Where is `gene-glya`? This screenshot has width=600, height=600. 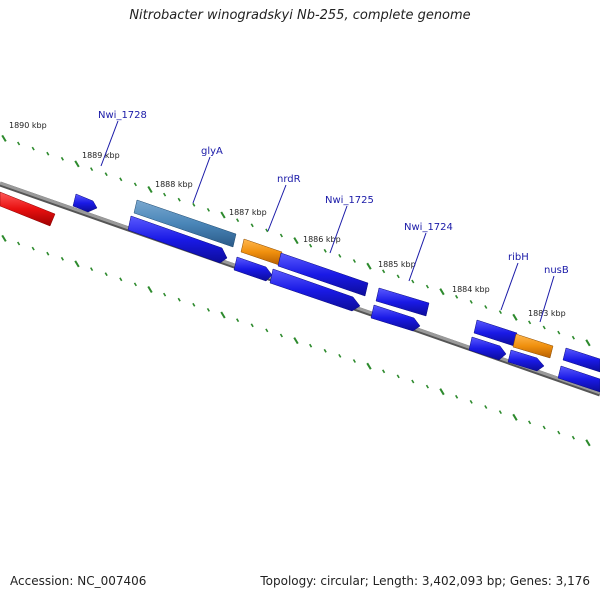
gene-glya is located at coordinates (185, 223).